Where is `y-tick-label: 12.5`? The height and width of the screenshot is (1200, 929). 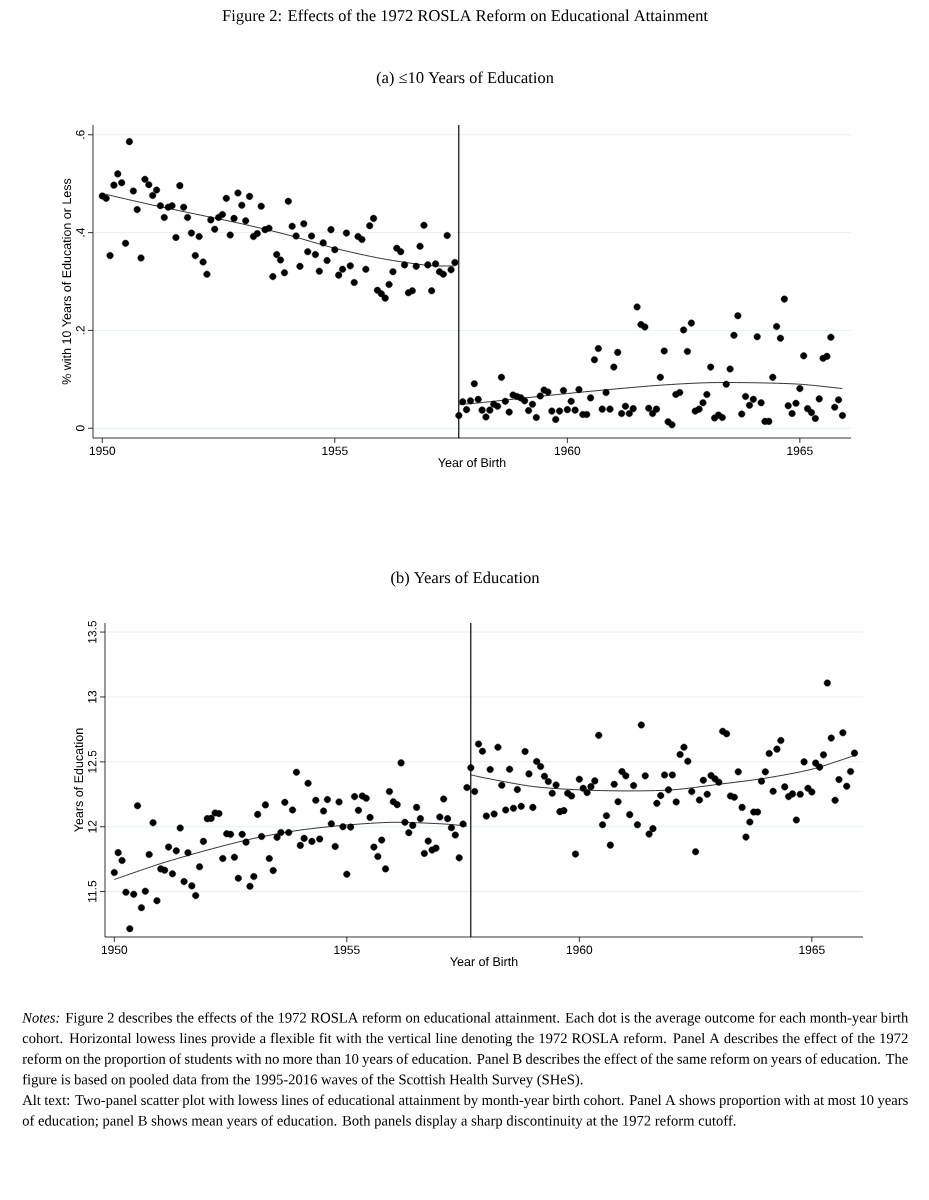
y-tick-label: 12.5 is located at coordinates (92, 761).